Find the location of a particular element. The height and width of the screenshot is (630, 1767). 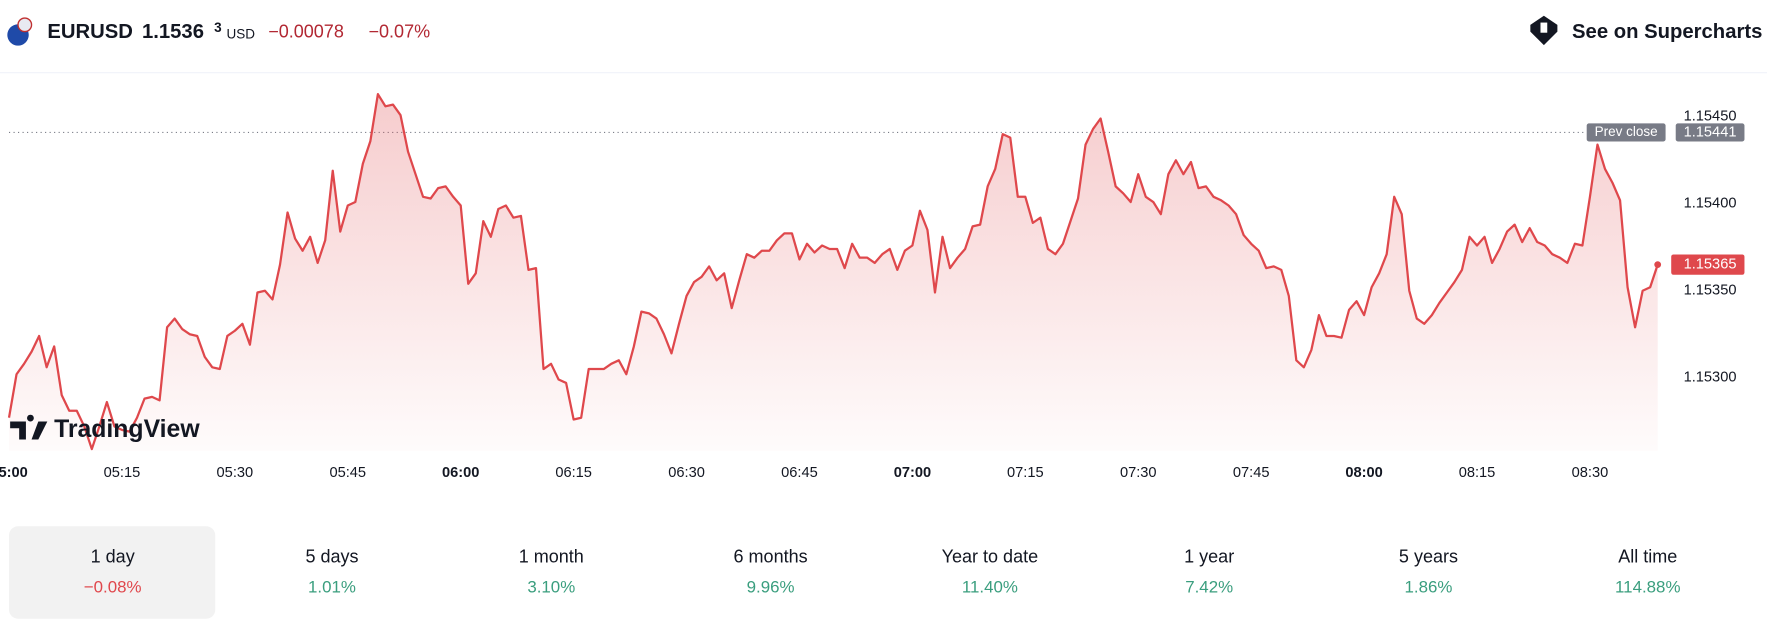

period-change: 3.10% is located at coordinates (551, 587).